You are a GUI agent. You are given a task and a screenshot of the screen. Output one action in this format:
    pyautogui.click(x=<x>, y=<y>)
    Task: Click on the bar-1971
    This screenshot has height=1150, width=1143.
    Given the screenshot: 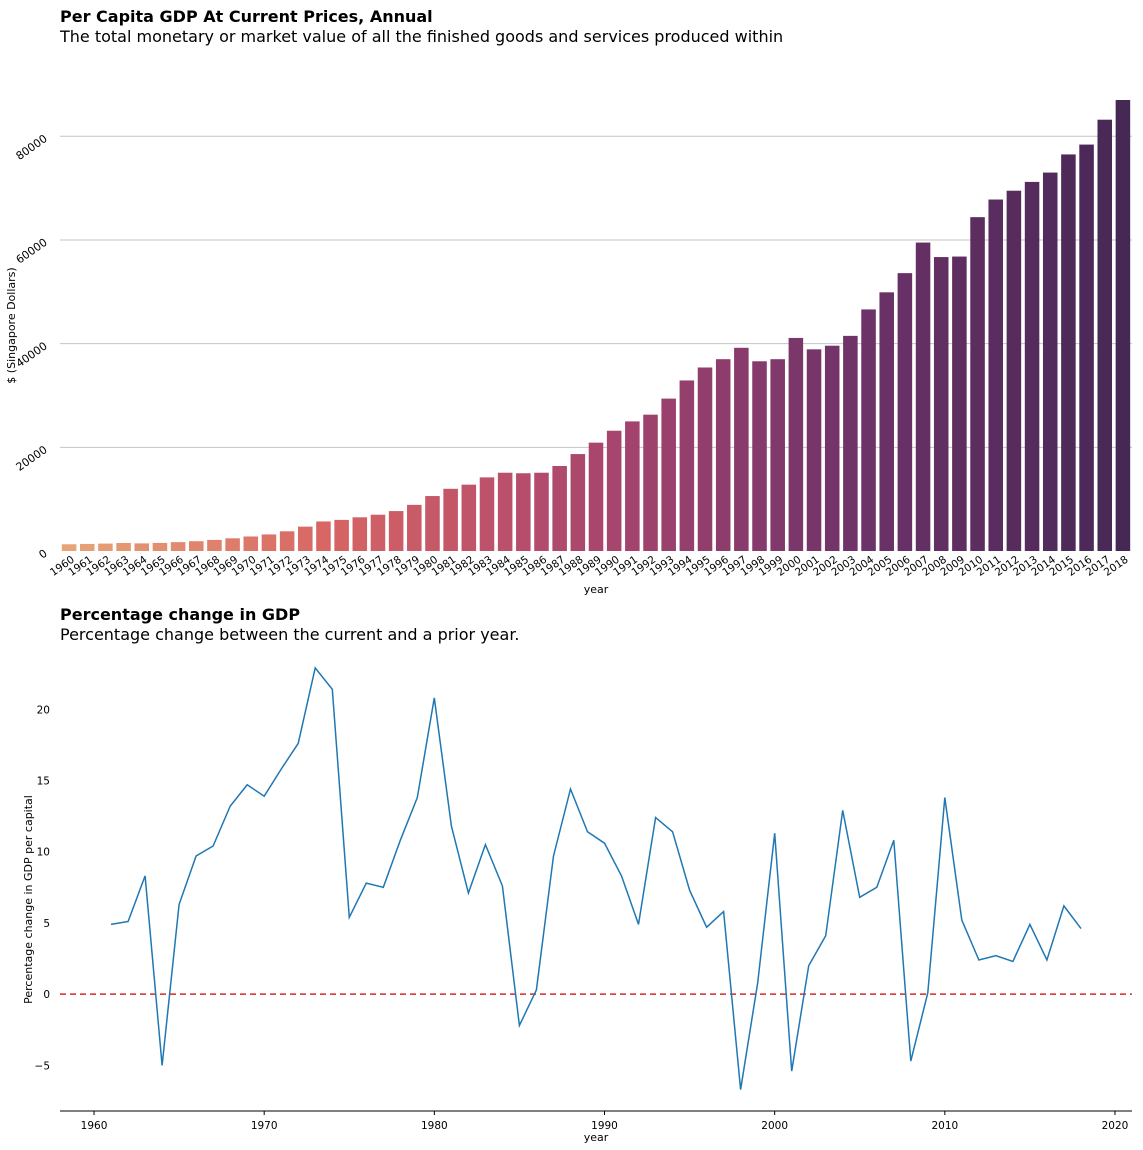 What is the action you would take?
    pyautogui.click(x=269, y=542)
    